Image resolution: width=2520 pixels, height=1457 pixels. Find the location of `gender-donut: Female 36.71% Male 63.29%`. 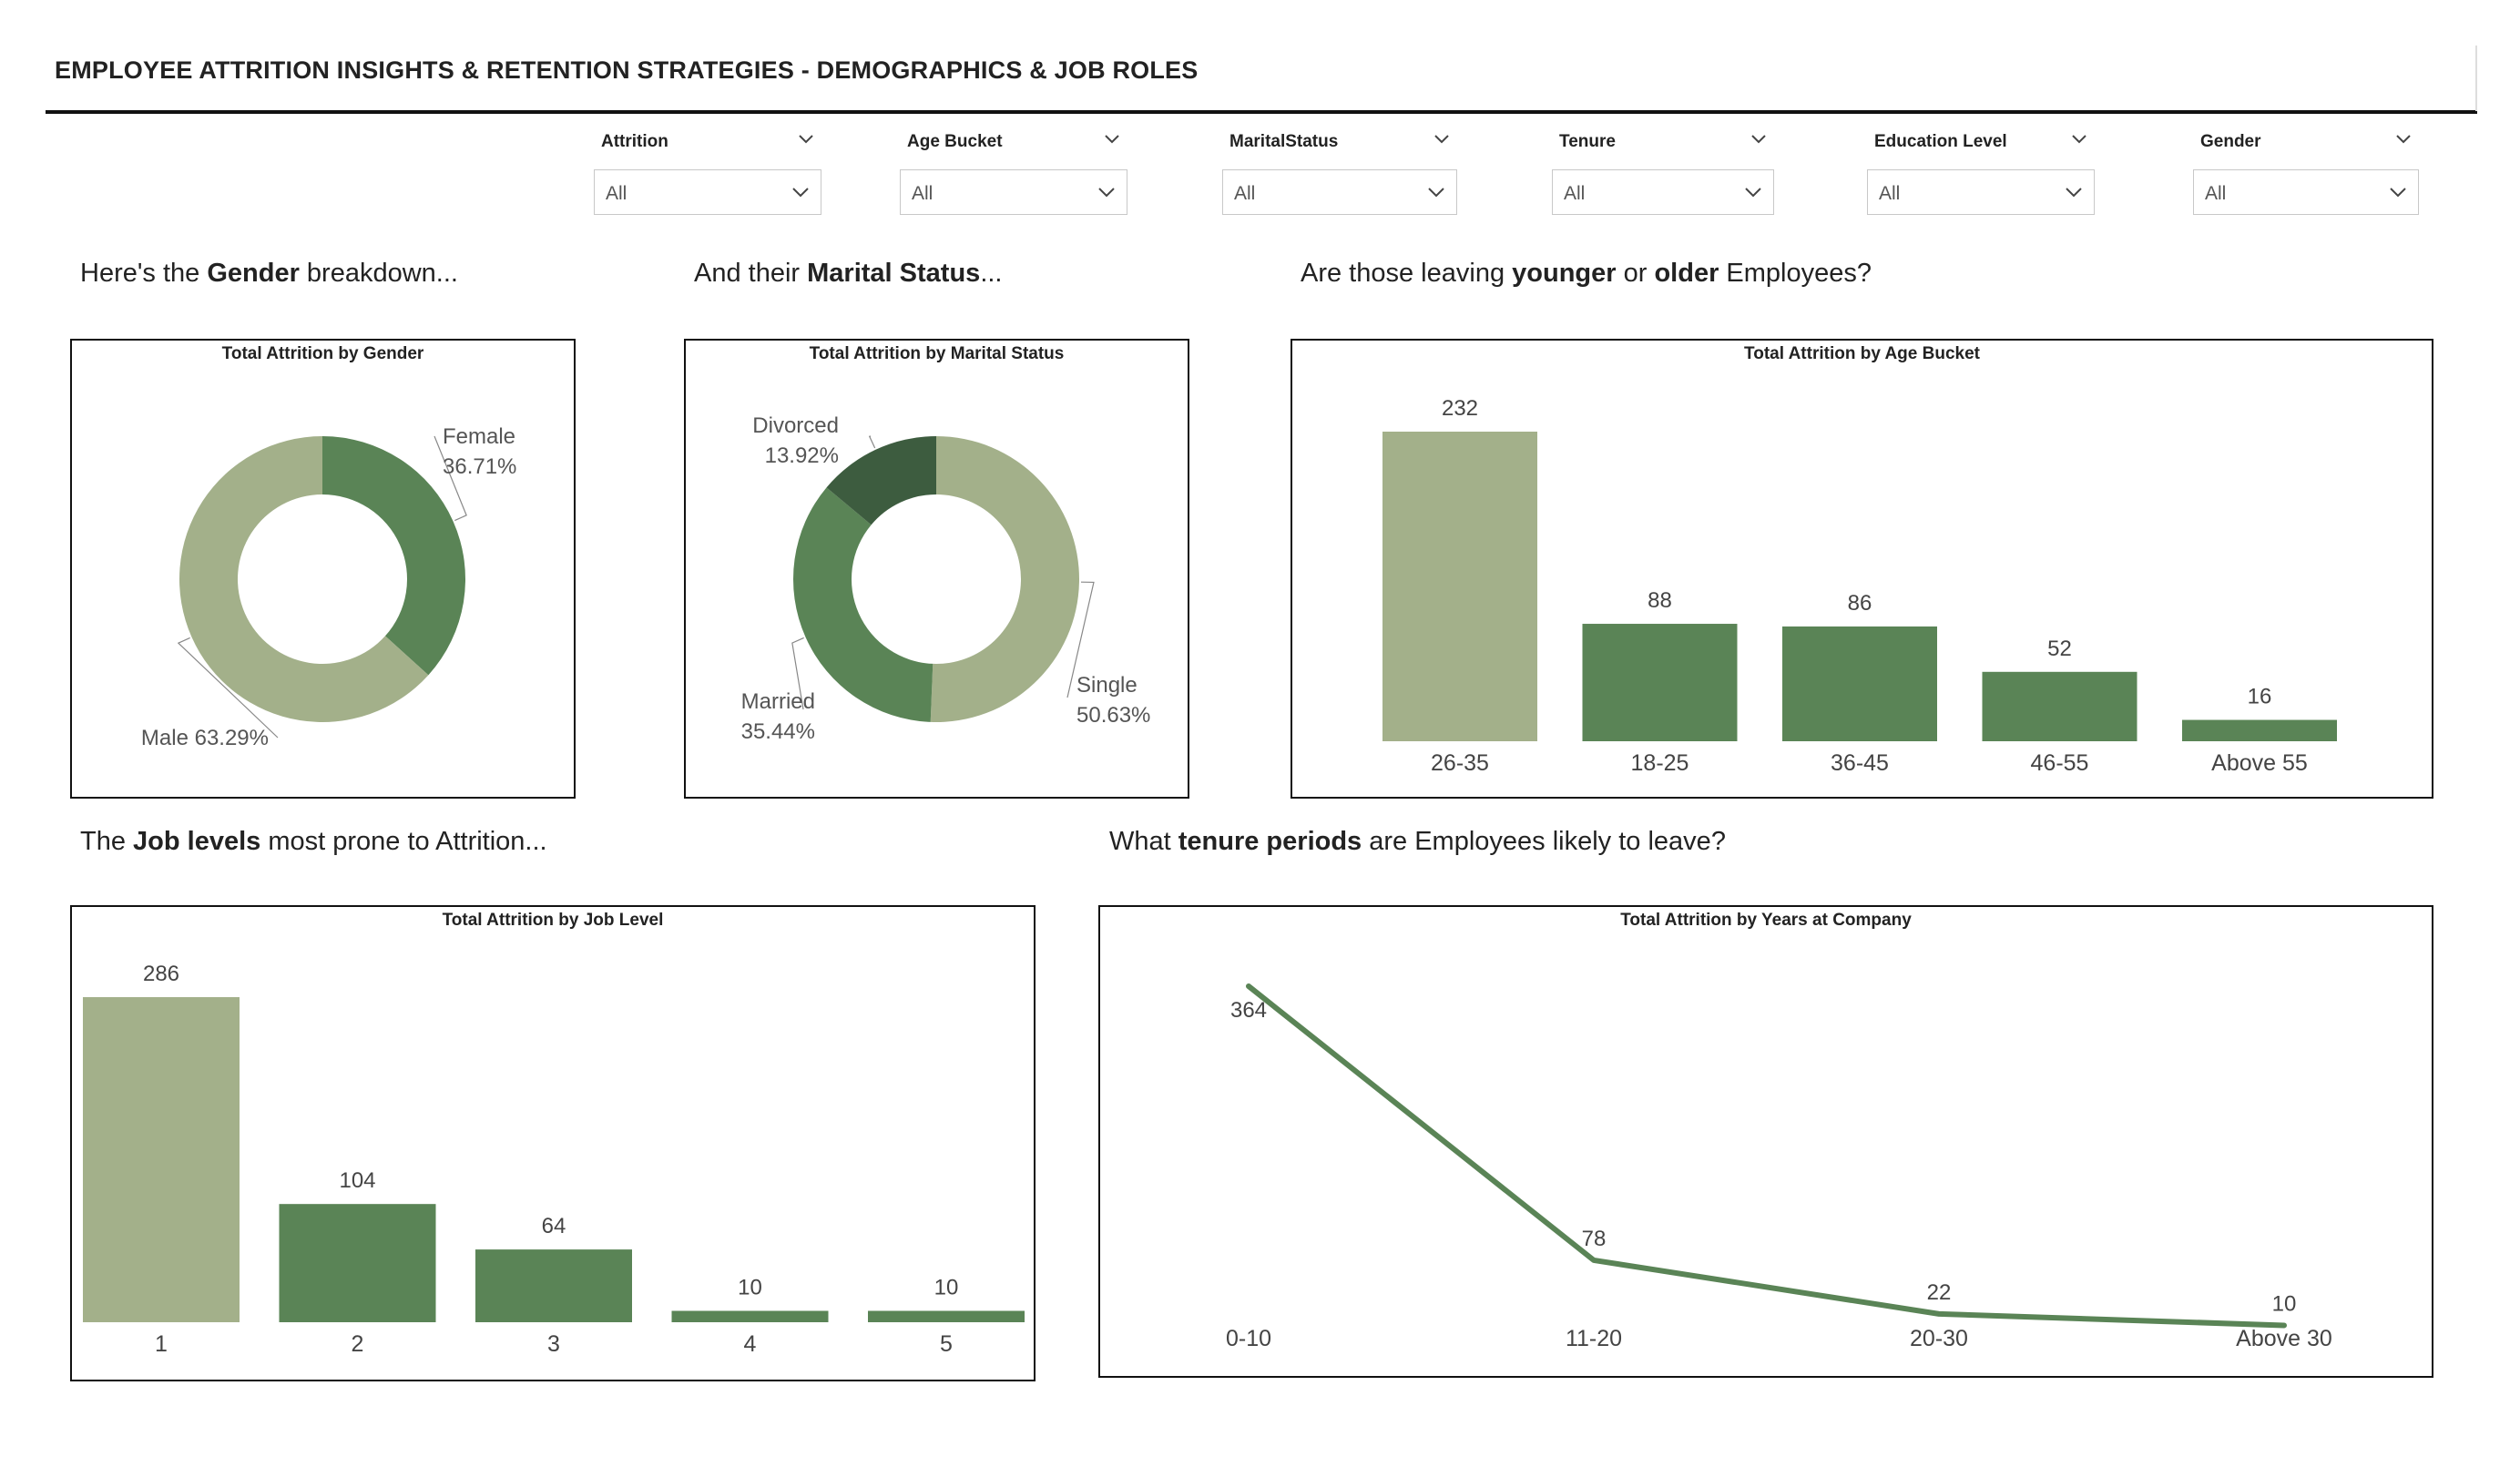

gender-donut: Female 36.71% Male 63.29% is located at coordinates (329, 587).